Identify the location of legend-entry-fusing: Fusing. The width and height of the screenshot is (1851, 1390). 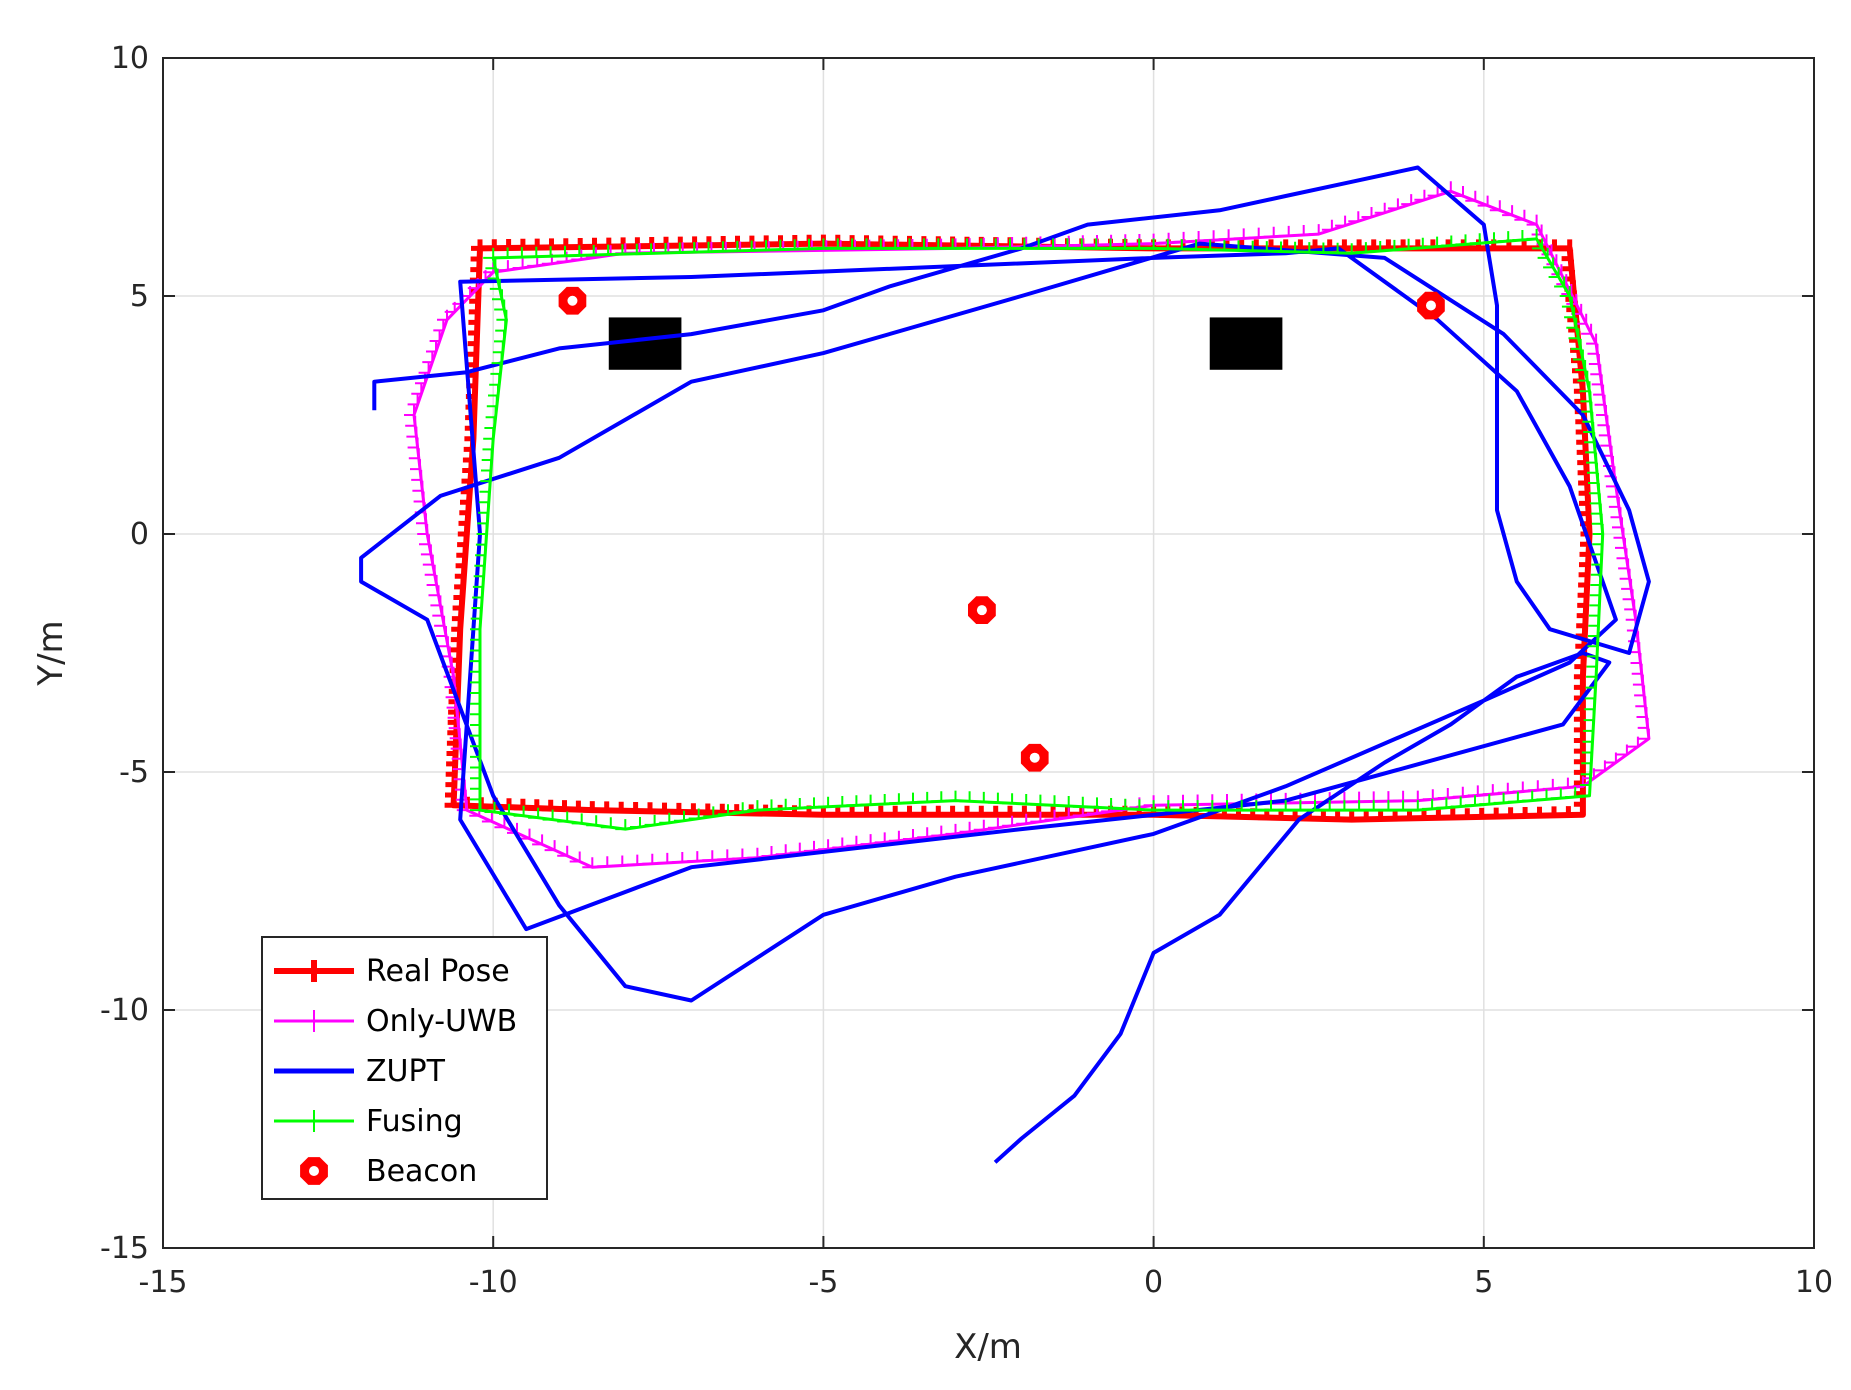
(368, 1121).